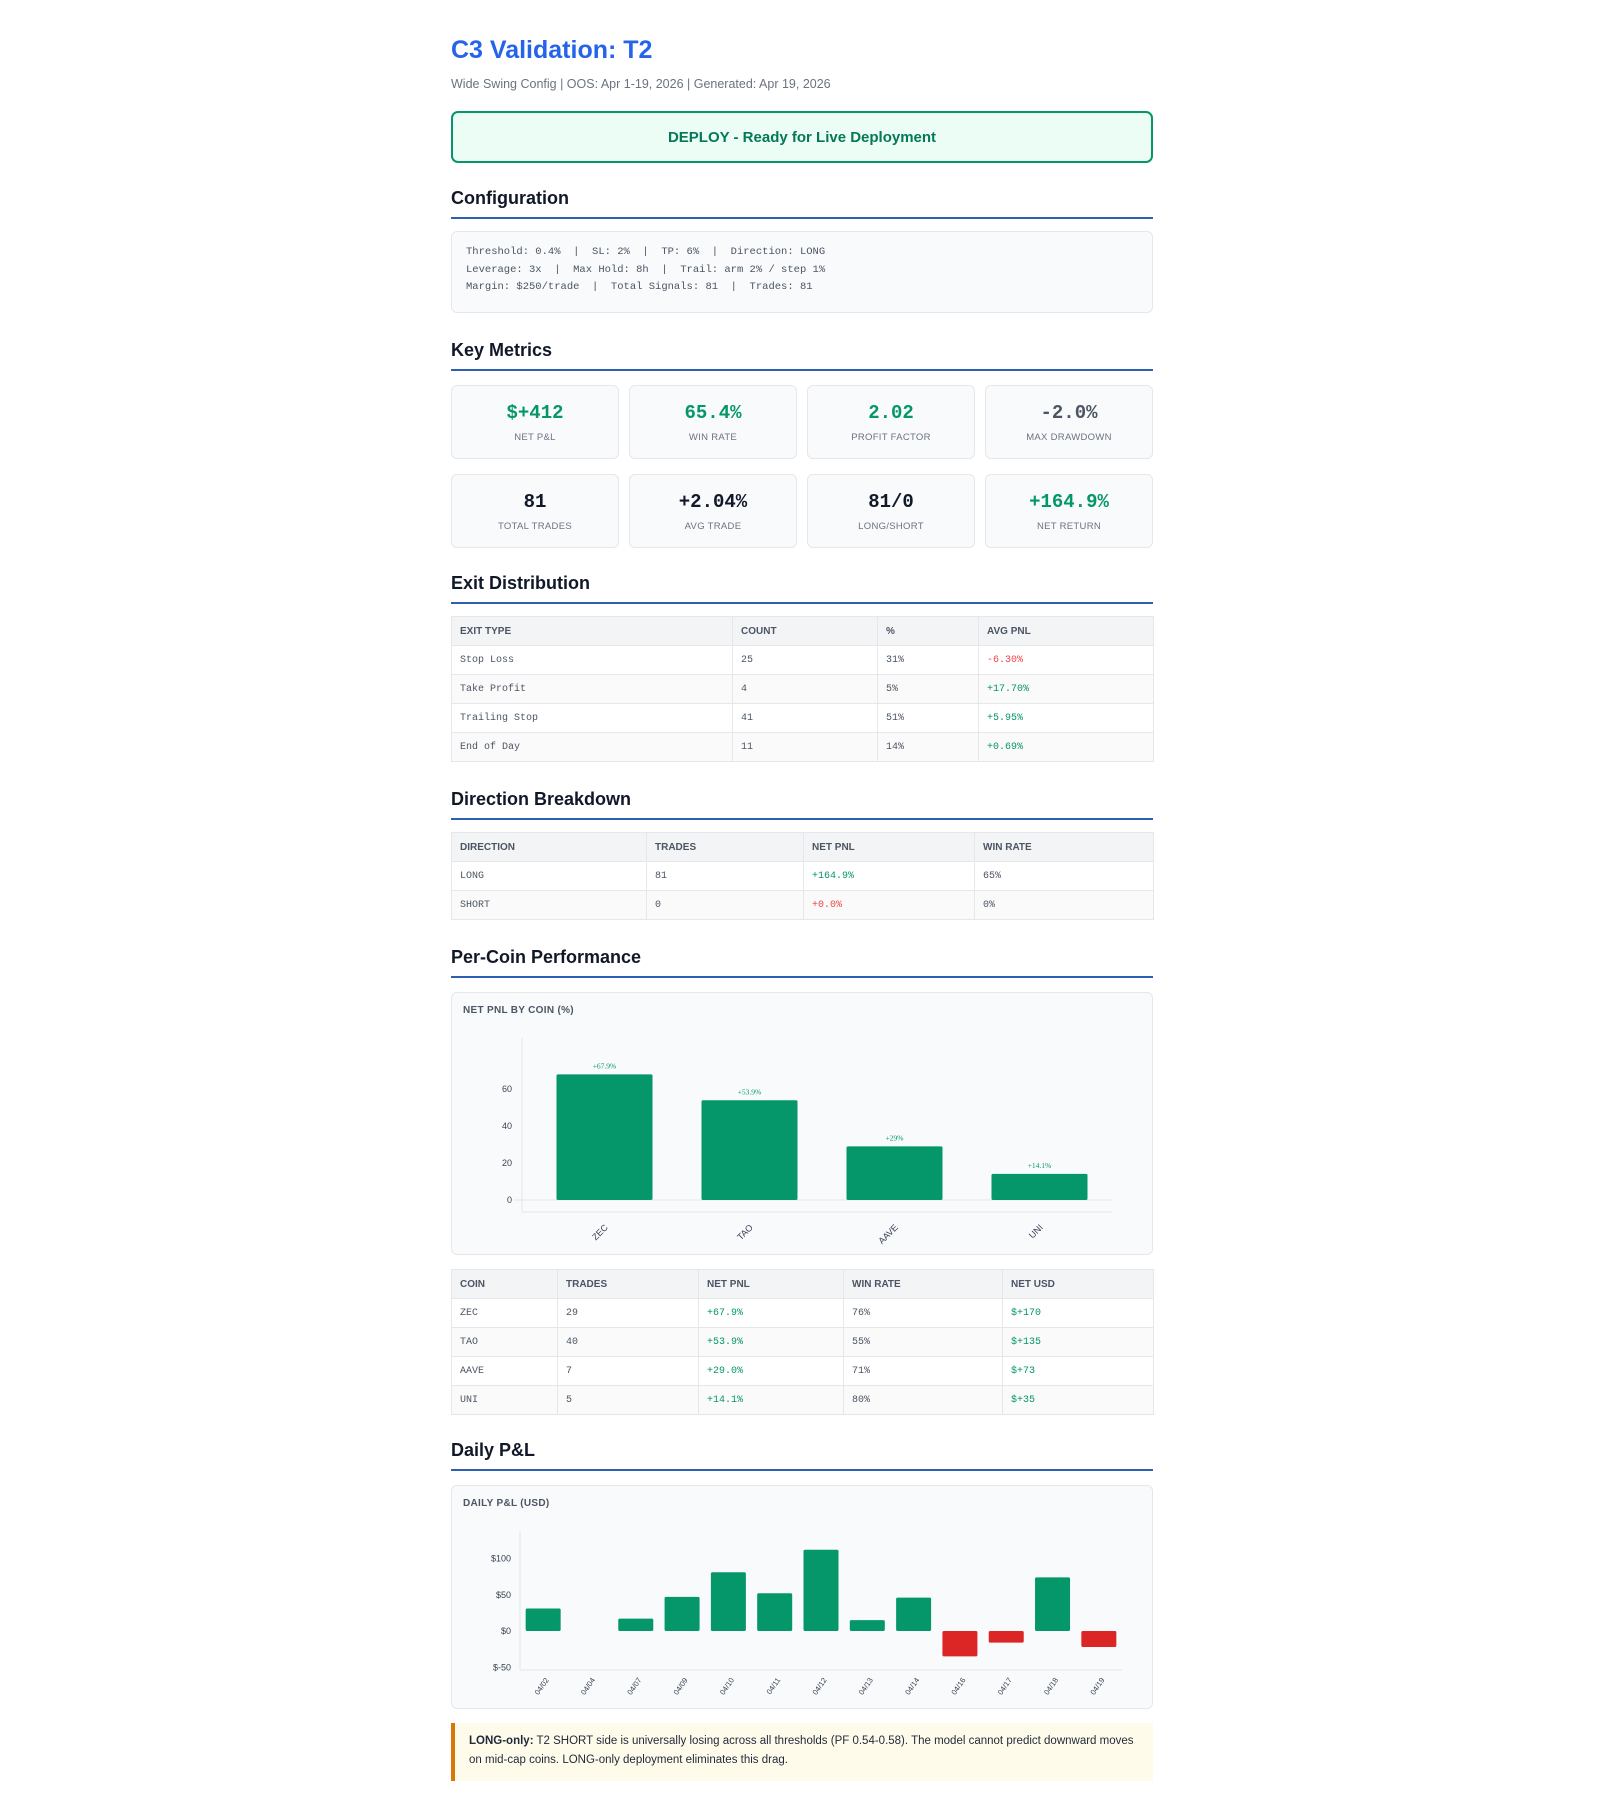  What do you see at coordinates (771, 1313) in the screenshot?
I see `net-pnl-cell: +67.9%` at bounding box center [771, 1313].